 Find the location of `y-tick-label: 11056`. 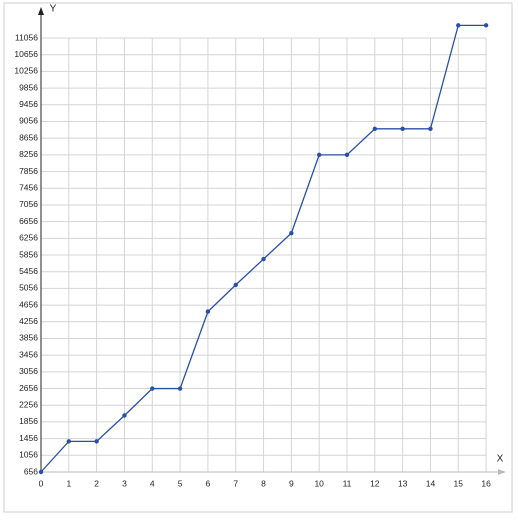

y-tick-label: 11056 is located at coordinates (26, 37).